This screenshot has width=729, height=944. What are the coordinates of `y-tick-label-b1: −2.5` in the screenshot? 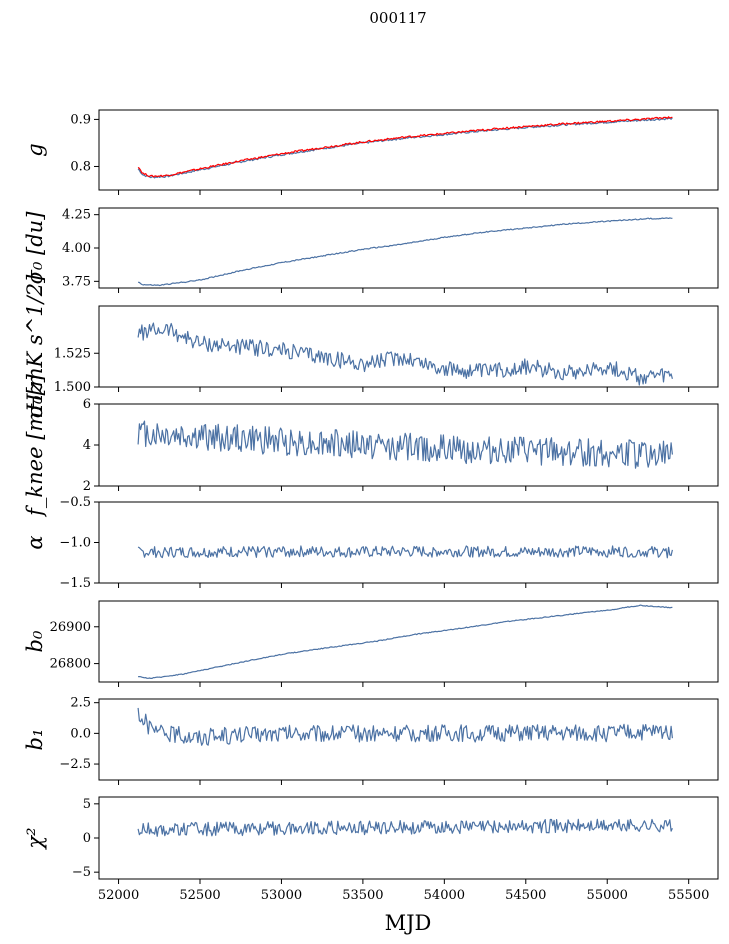 It's located at (75, 764).